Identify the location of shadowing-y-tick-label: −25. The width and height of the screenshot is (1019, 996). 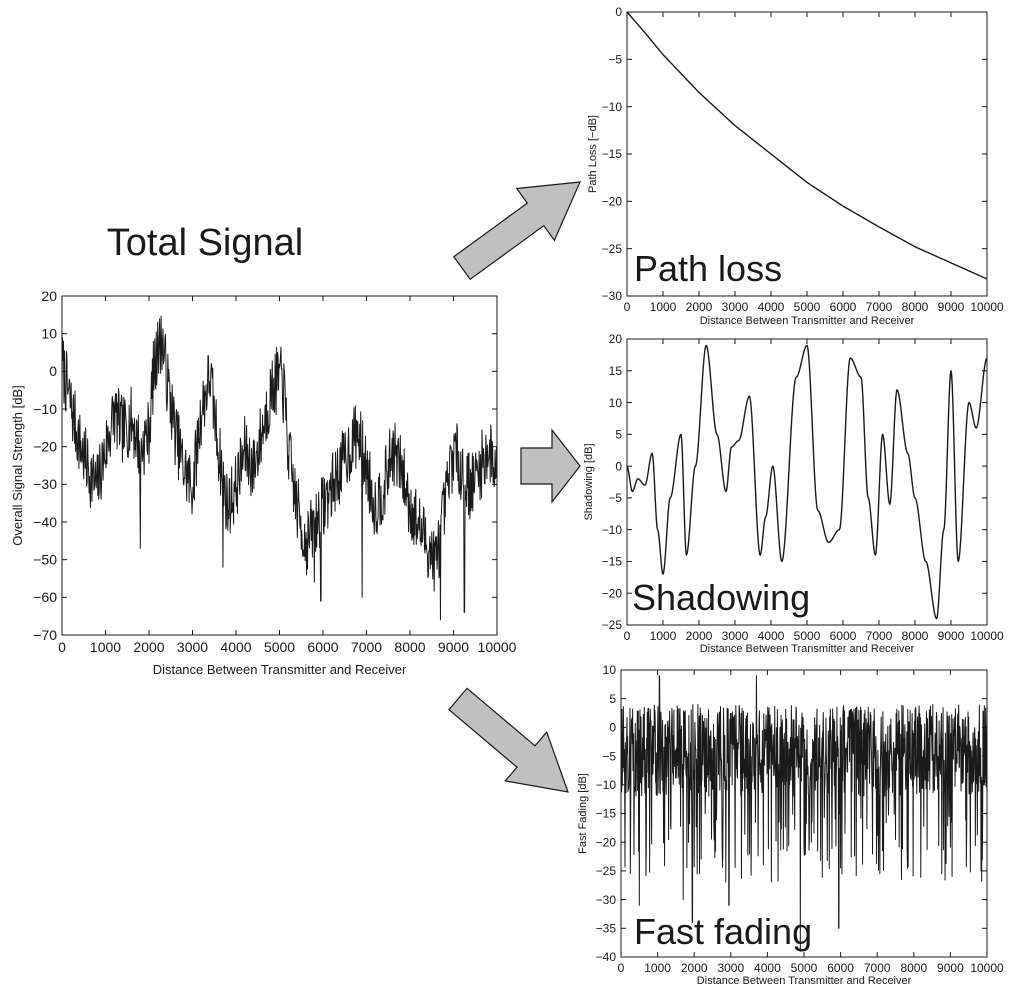
(612, 625).